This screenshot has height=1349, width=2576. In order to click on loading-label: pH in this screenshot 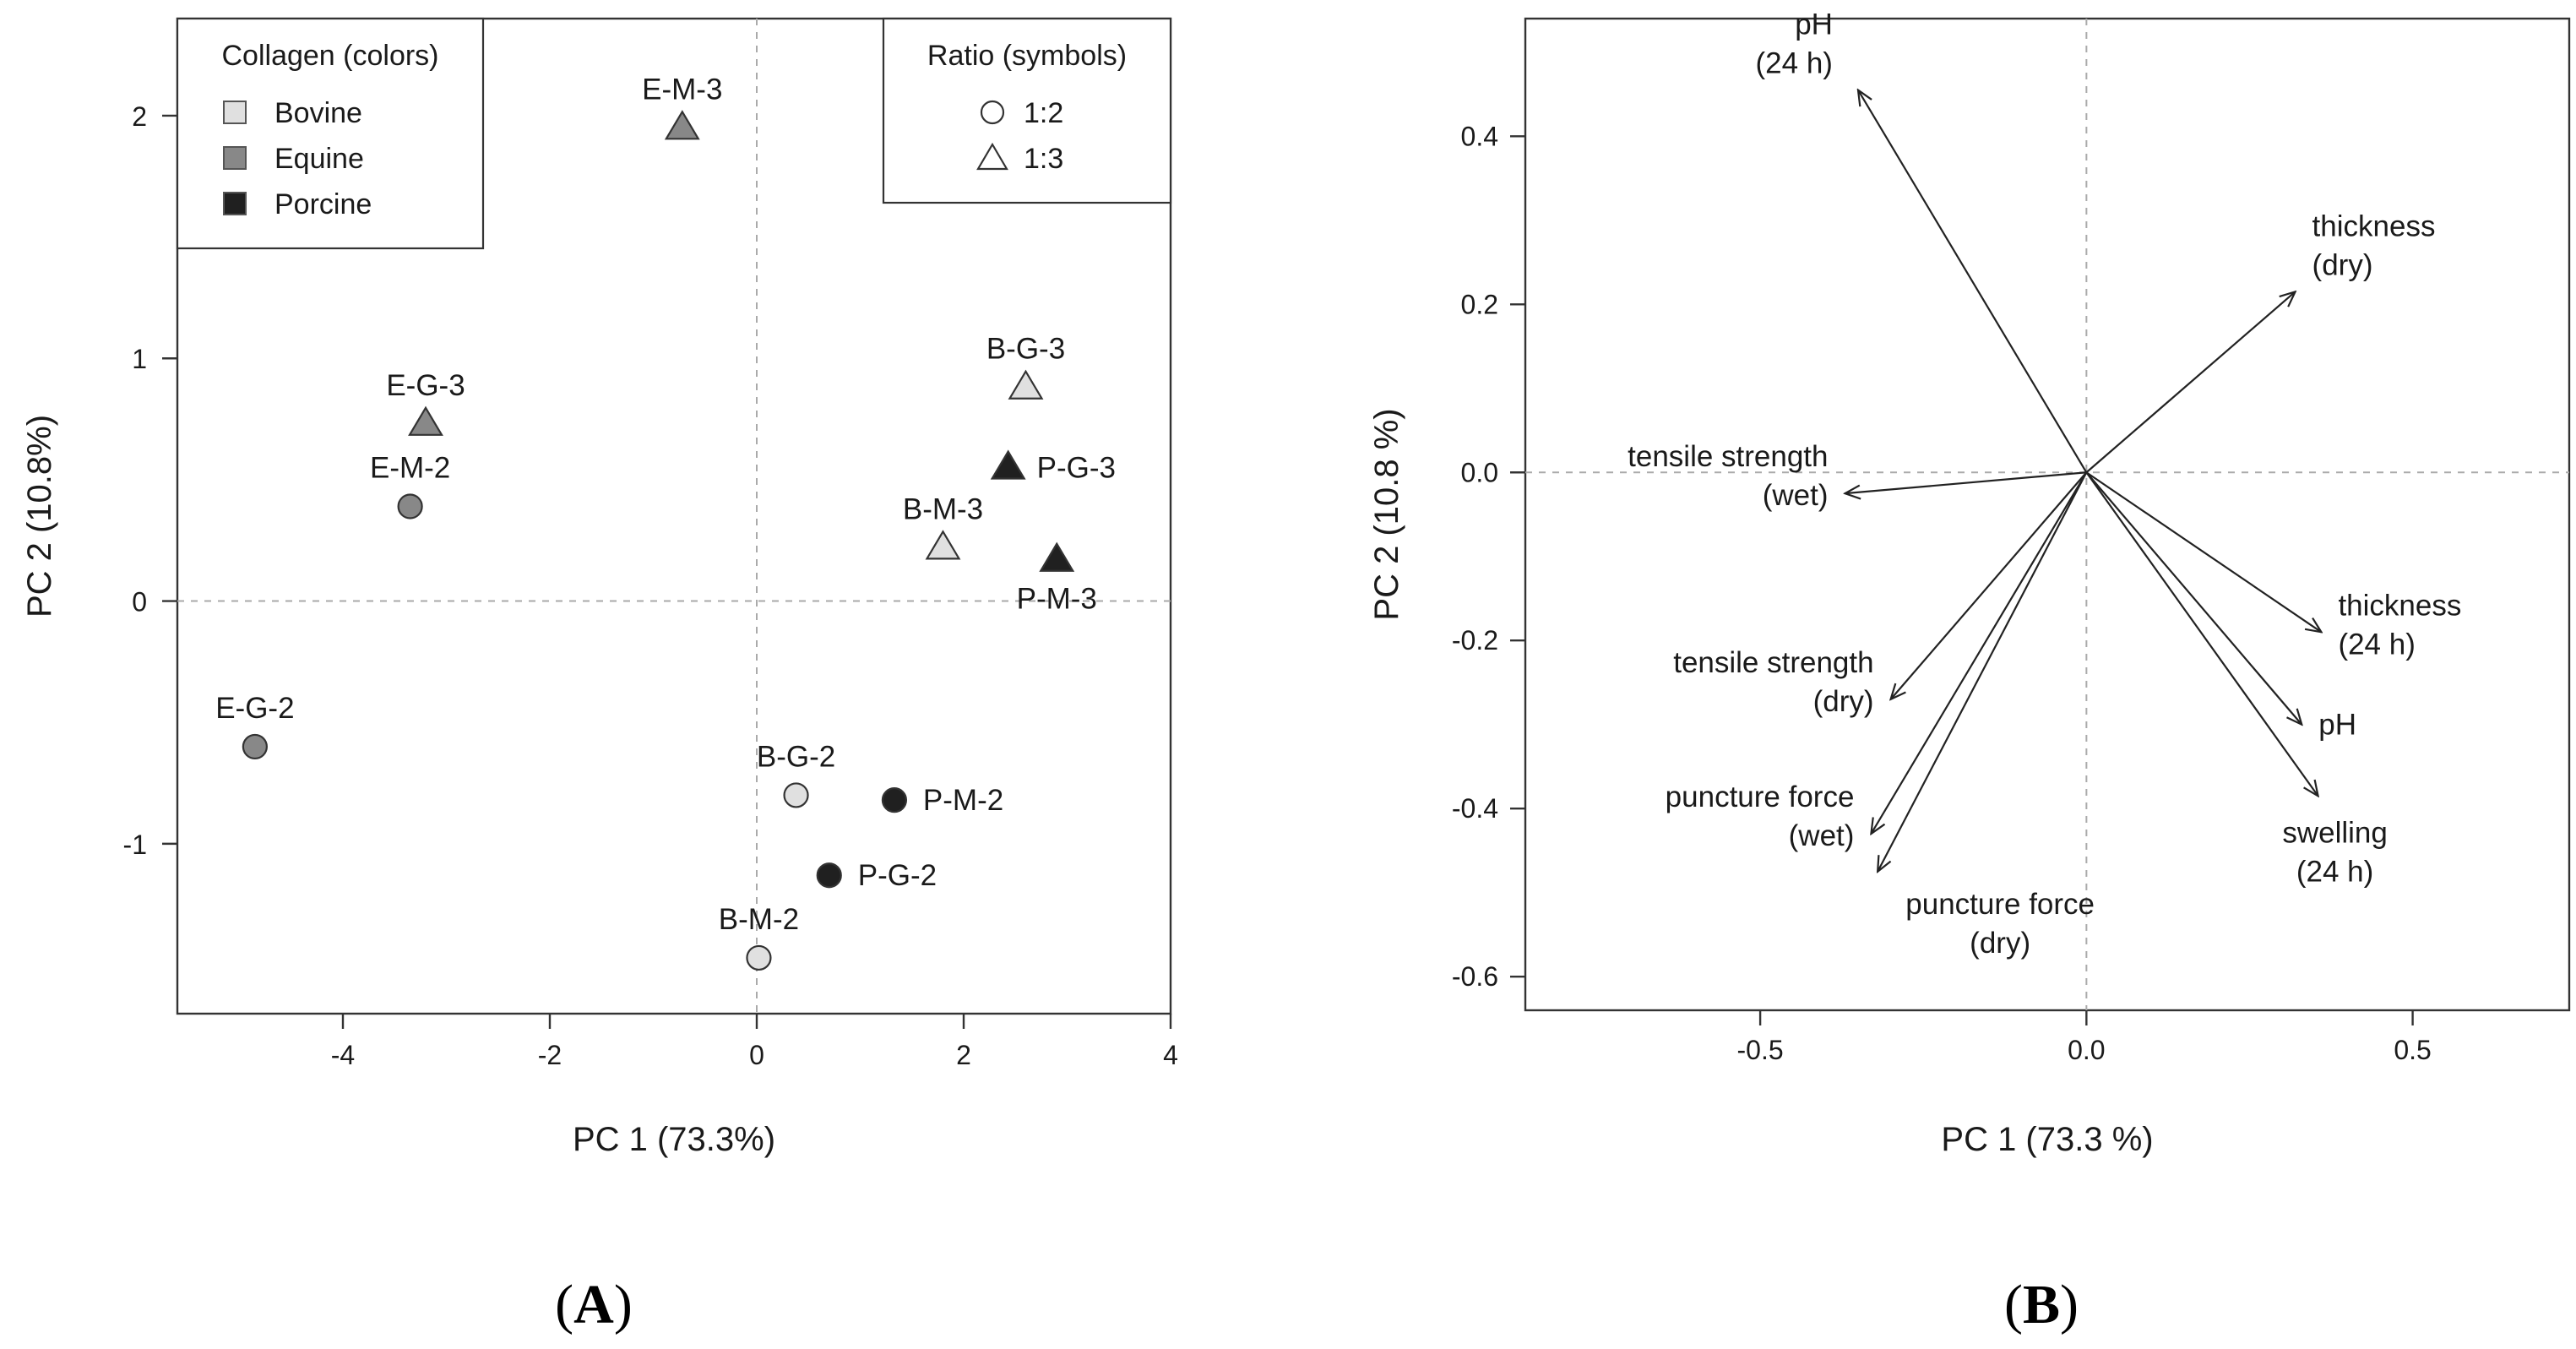, I will do `click(2337, 725)`.